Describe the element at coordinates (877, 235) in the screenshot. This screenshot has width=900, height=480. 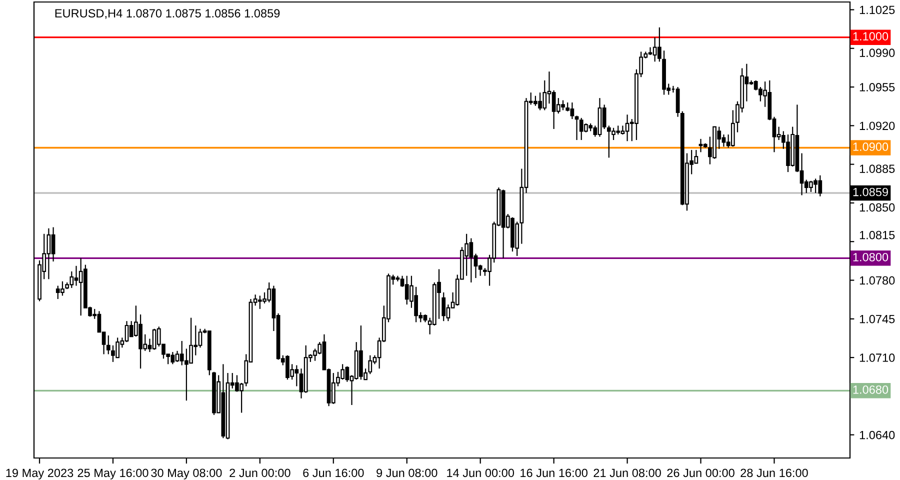
I see `y-tick-label: 1.0815` at that location.